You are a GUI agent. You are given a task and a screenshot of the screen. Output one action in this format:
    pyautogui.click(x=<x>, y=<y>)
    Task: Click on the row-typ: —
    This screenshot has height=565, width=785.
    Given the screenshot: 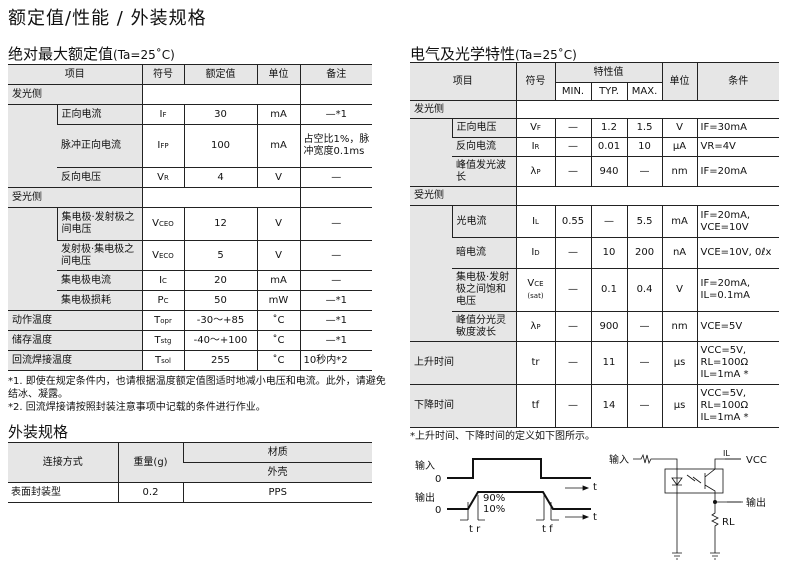 What is the action you would take?
    pyautogui.click(x=608, y=221)
    